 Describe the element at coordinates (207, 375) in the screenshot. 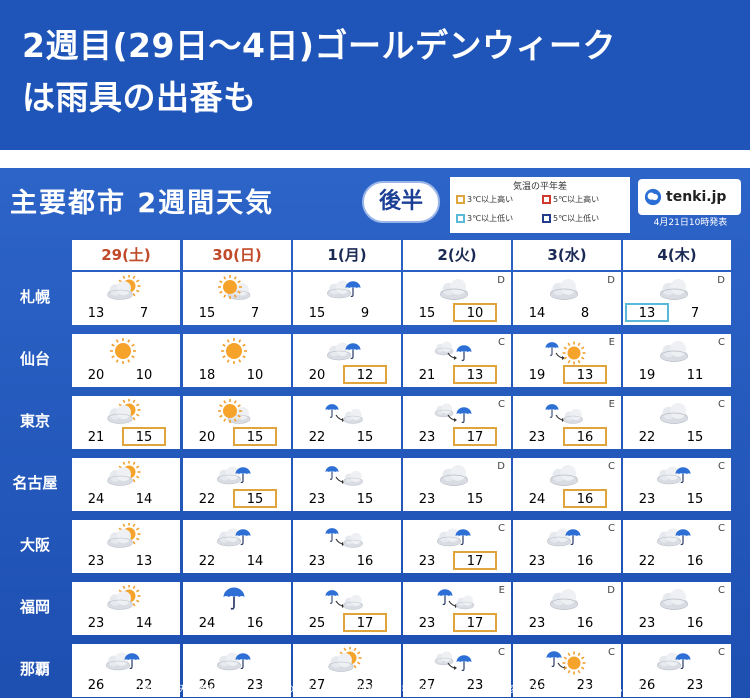

I see `high-temp: 18` at that location.